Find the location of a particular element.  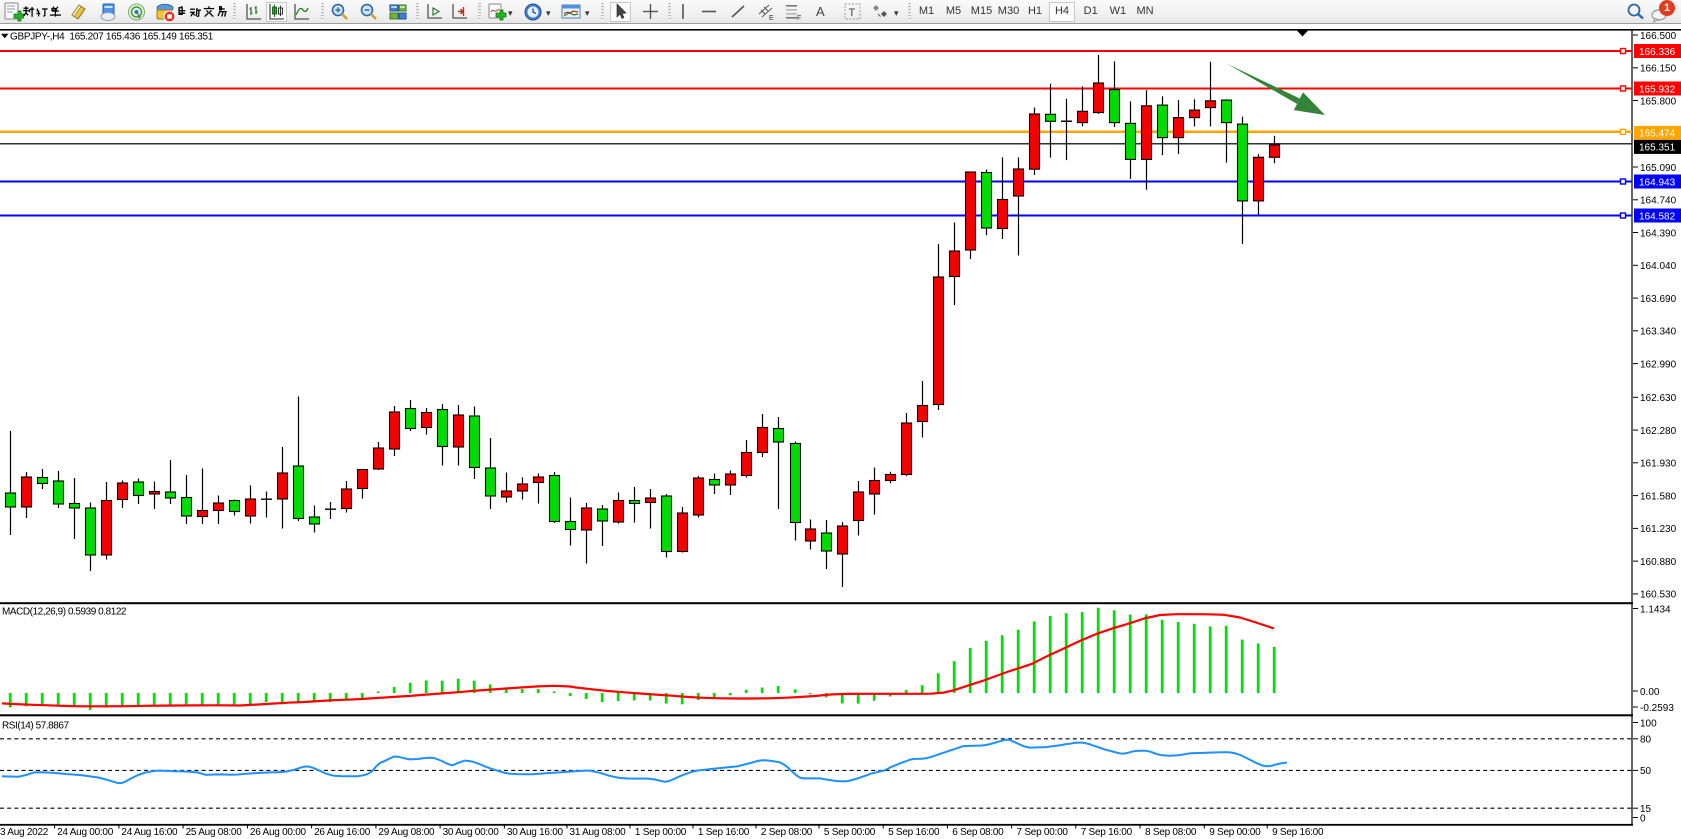

svg-text: 163.340 is located at coordinates (1658, 332).